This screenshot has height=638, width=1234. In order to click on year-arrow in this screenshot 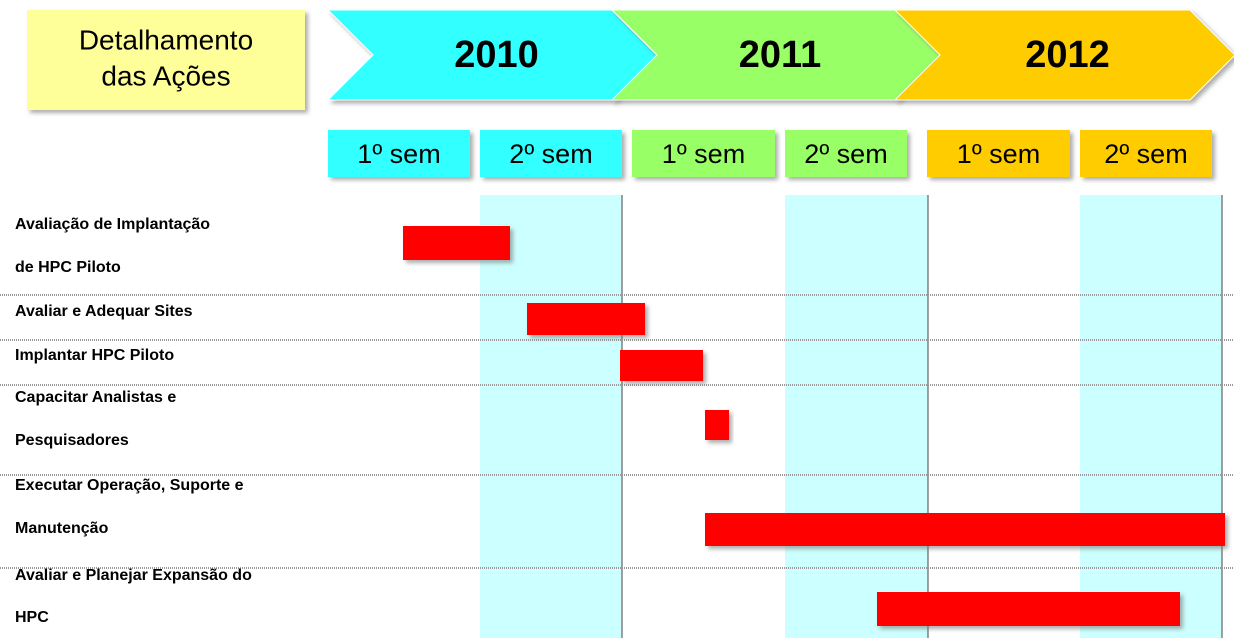, I will do `click(1063, 55)`.